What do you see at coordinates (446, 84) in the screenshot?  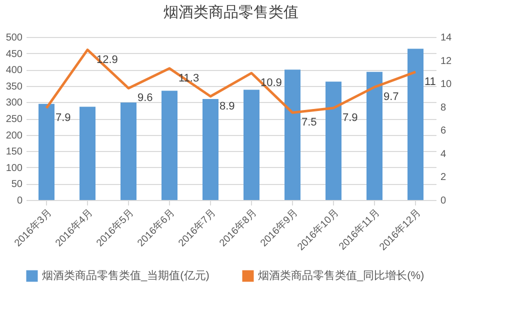 I see `y2-tick-label: 10` at bounding box center [446, 84].